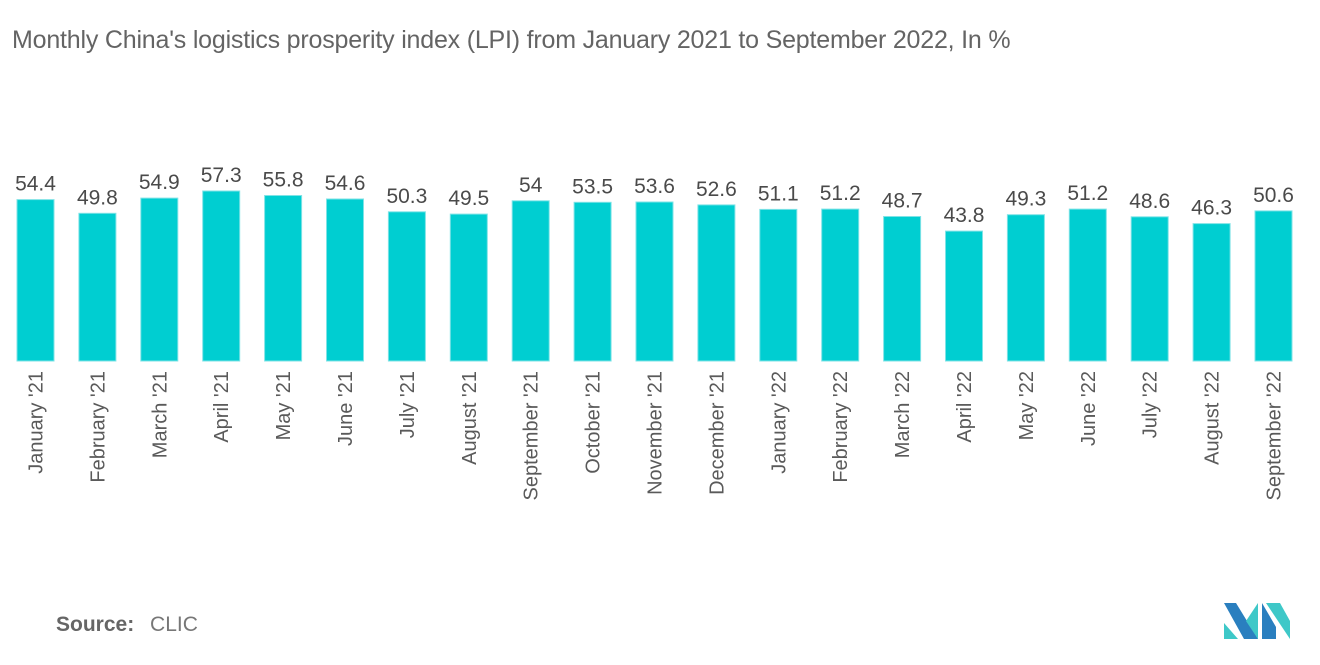 This screenshot has width=1320, height=665. I want to click on category-label: August '22, so click(1213, 418).